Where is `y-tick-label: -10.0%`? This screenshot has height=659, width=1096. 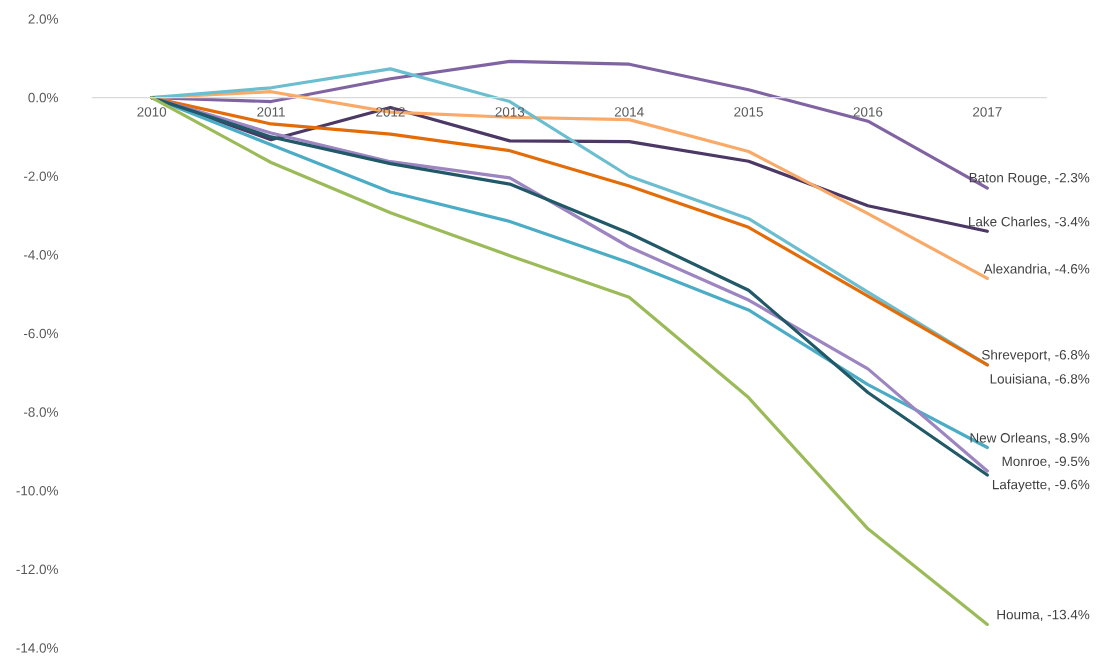 y-tick-label: -10.0% is located at coordinates (37, 490).